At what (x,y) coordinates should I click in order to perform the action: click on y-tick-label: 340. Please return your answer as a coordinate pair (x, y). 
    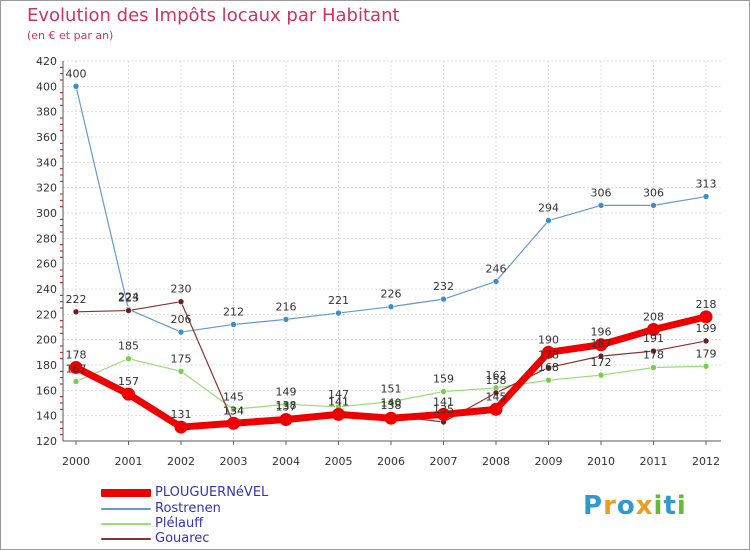
    Looking at the image, I should click on (46, 162).